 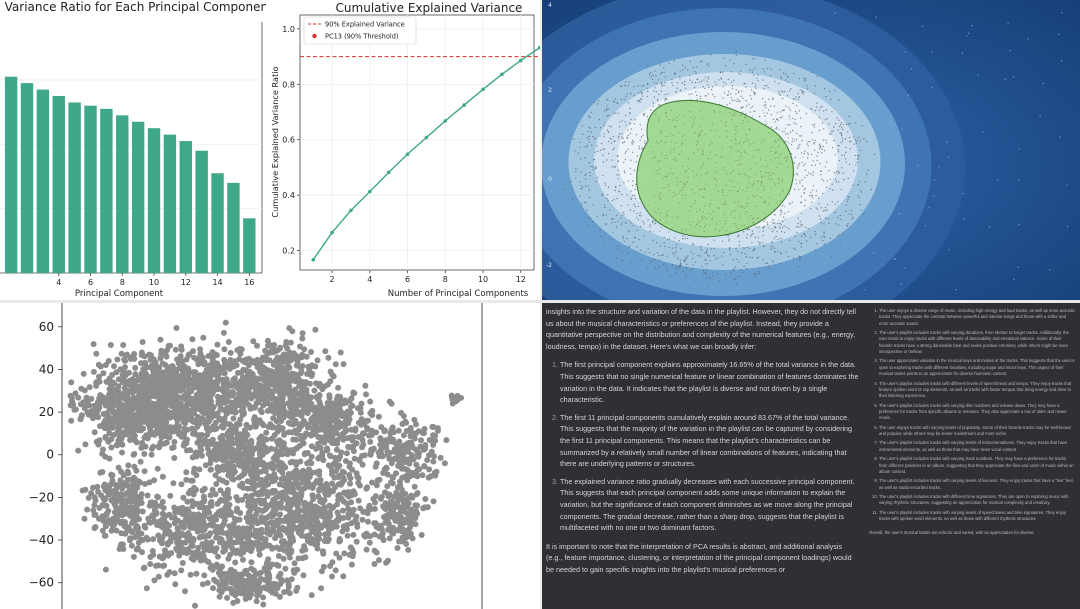 What do you see at coordinates (549, 265) in the screenshot?
I see `contour-y-tick-label: -2` at bounding box center [549, 265].